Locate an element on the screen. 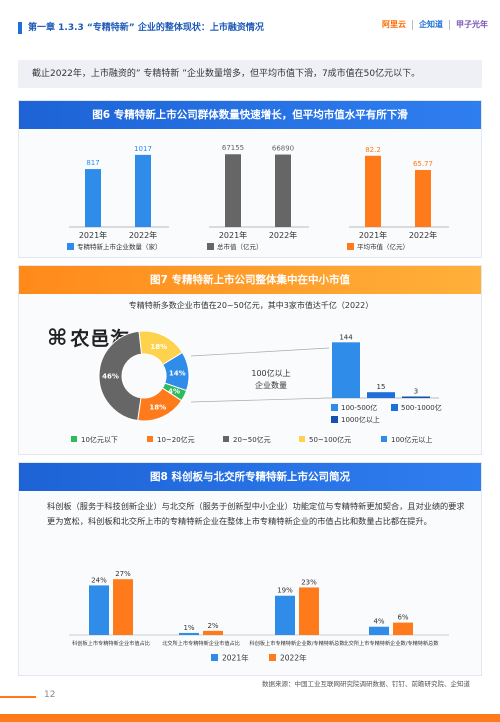 Image resolution: width=500 pixels, height=722 pixels. fig8-category-label: 科创板上市专精特新企业数/专精特新总数 is located at coordinates (297, 643).